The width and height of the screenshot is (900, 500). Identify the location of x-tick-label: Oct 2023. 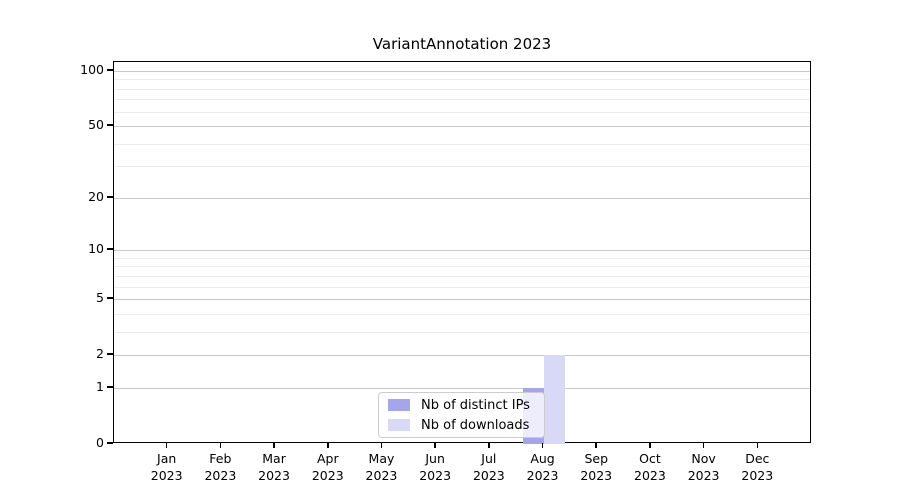
(650, 467).